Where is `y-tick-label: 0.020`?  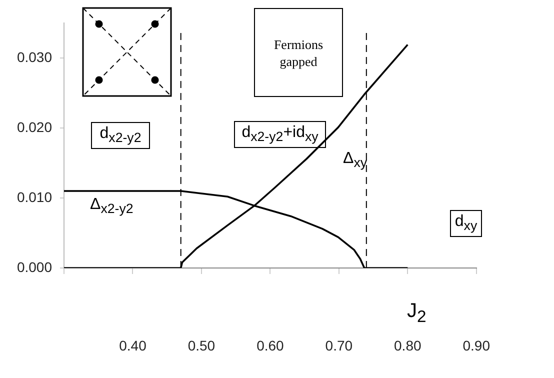
y-tick-label: 0.020 is located at coordinates (34, 126).